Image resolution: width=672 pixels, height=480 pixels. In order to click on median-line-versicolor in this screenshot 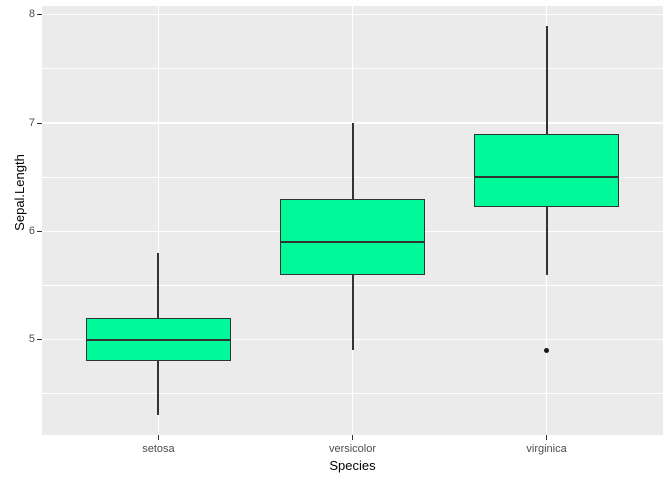, I will do `click(352, 242)`.